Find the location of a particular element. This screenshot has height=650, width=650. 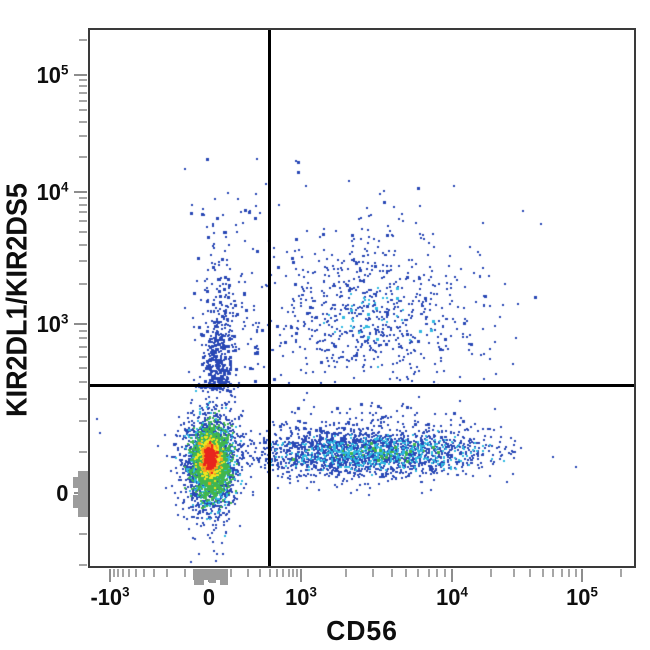

y-axis-title: KIR2DL1/KIR2DS5 is located at coordinates (17, 300).